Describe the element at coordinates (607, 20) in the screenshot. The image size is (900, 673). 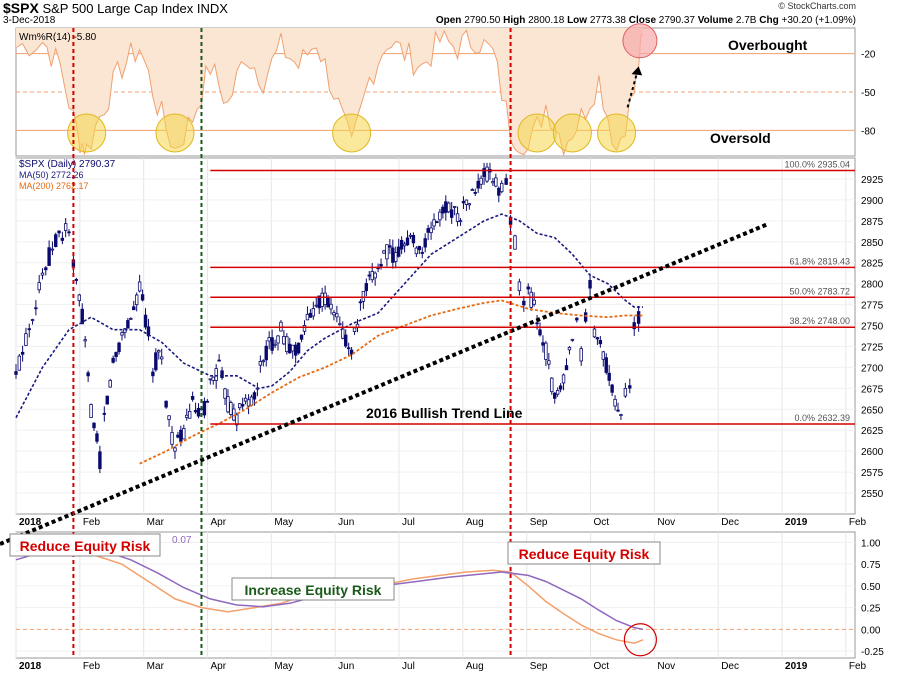
I see `low-value: 2773.38` at that location.